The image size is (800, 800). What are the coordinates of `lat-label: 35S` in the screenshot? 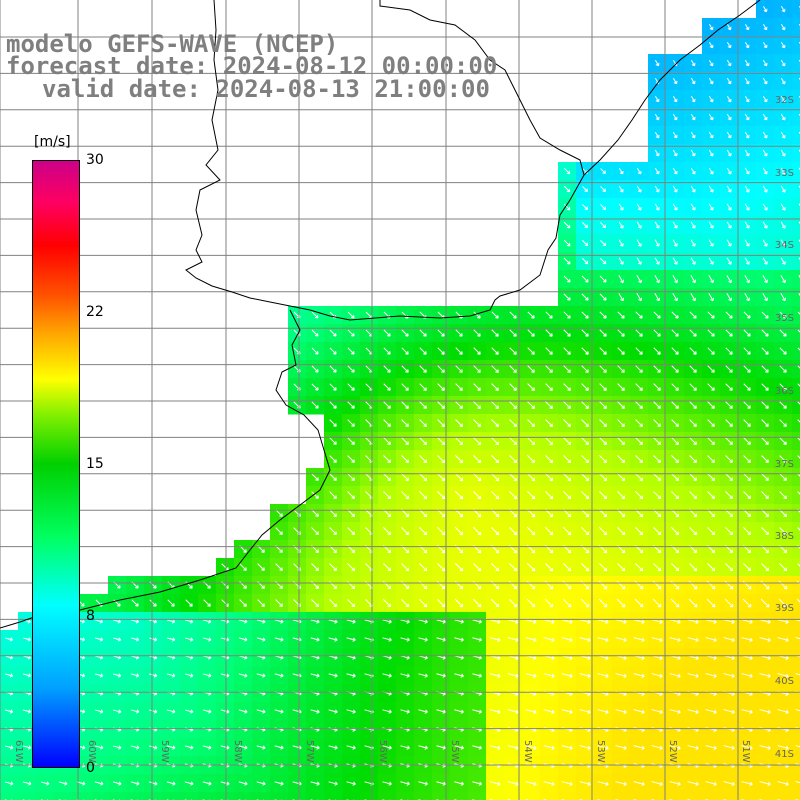 It's located at (784, 318).